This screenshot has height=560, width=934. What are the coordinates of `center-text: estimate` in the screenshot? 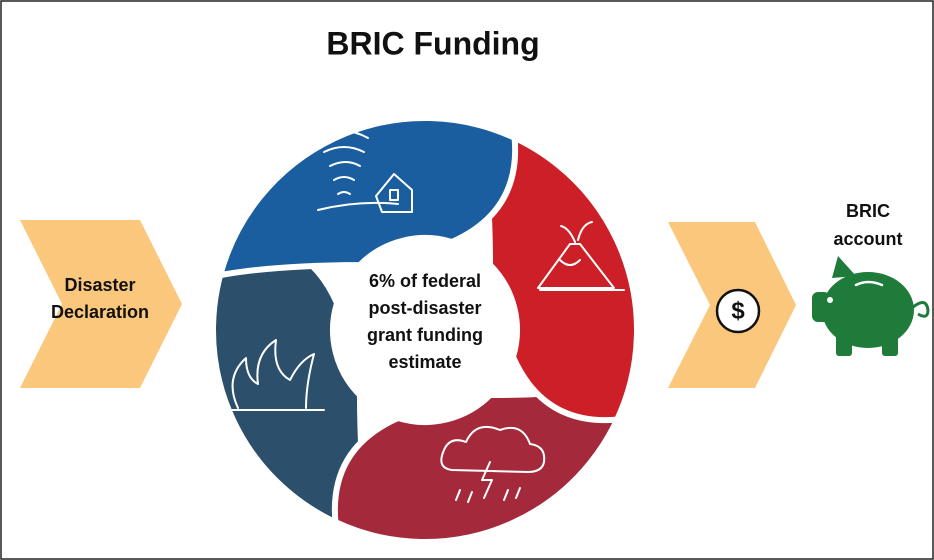 It's located at (424, 362).